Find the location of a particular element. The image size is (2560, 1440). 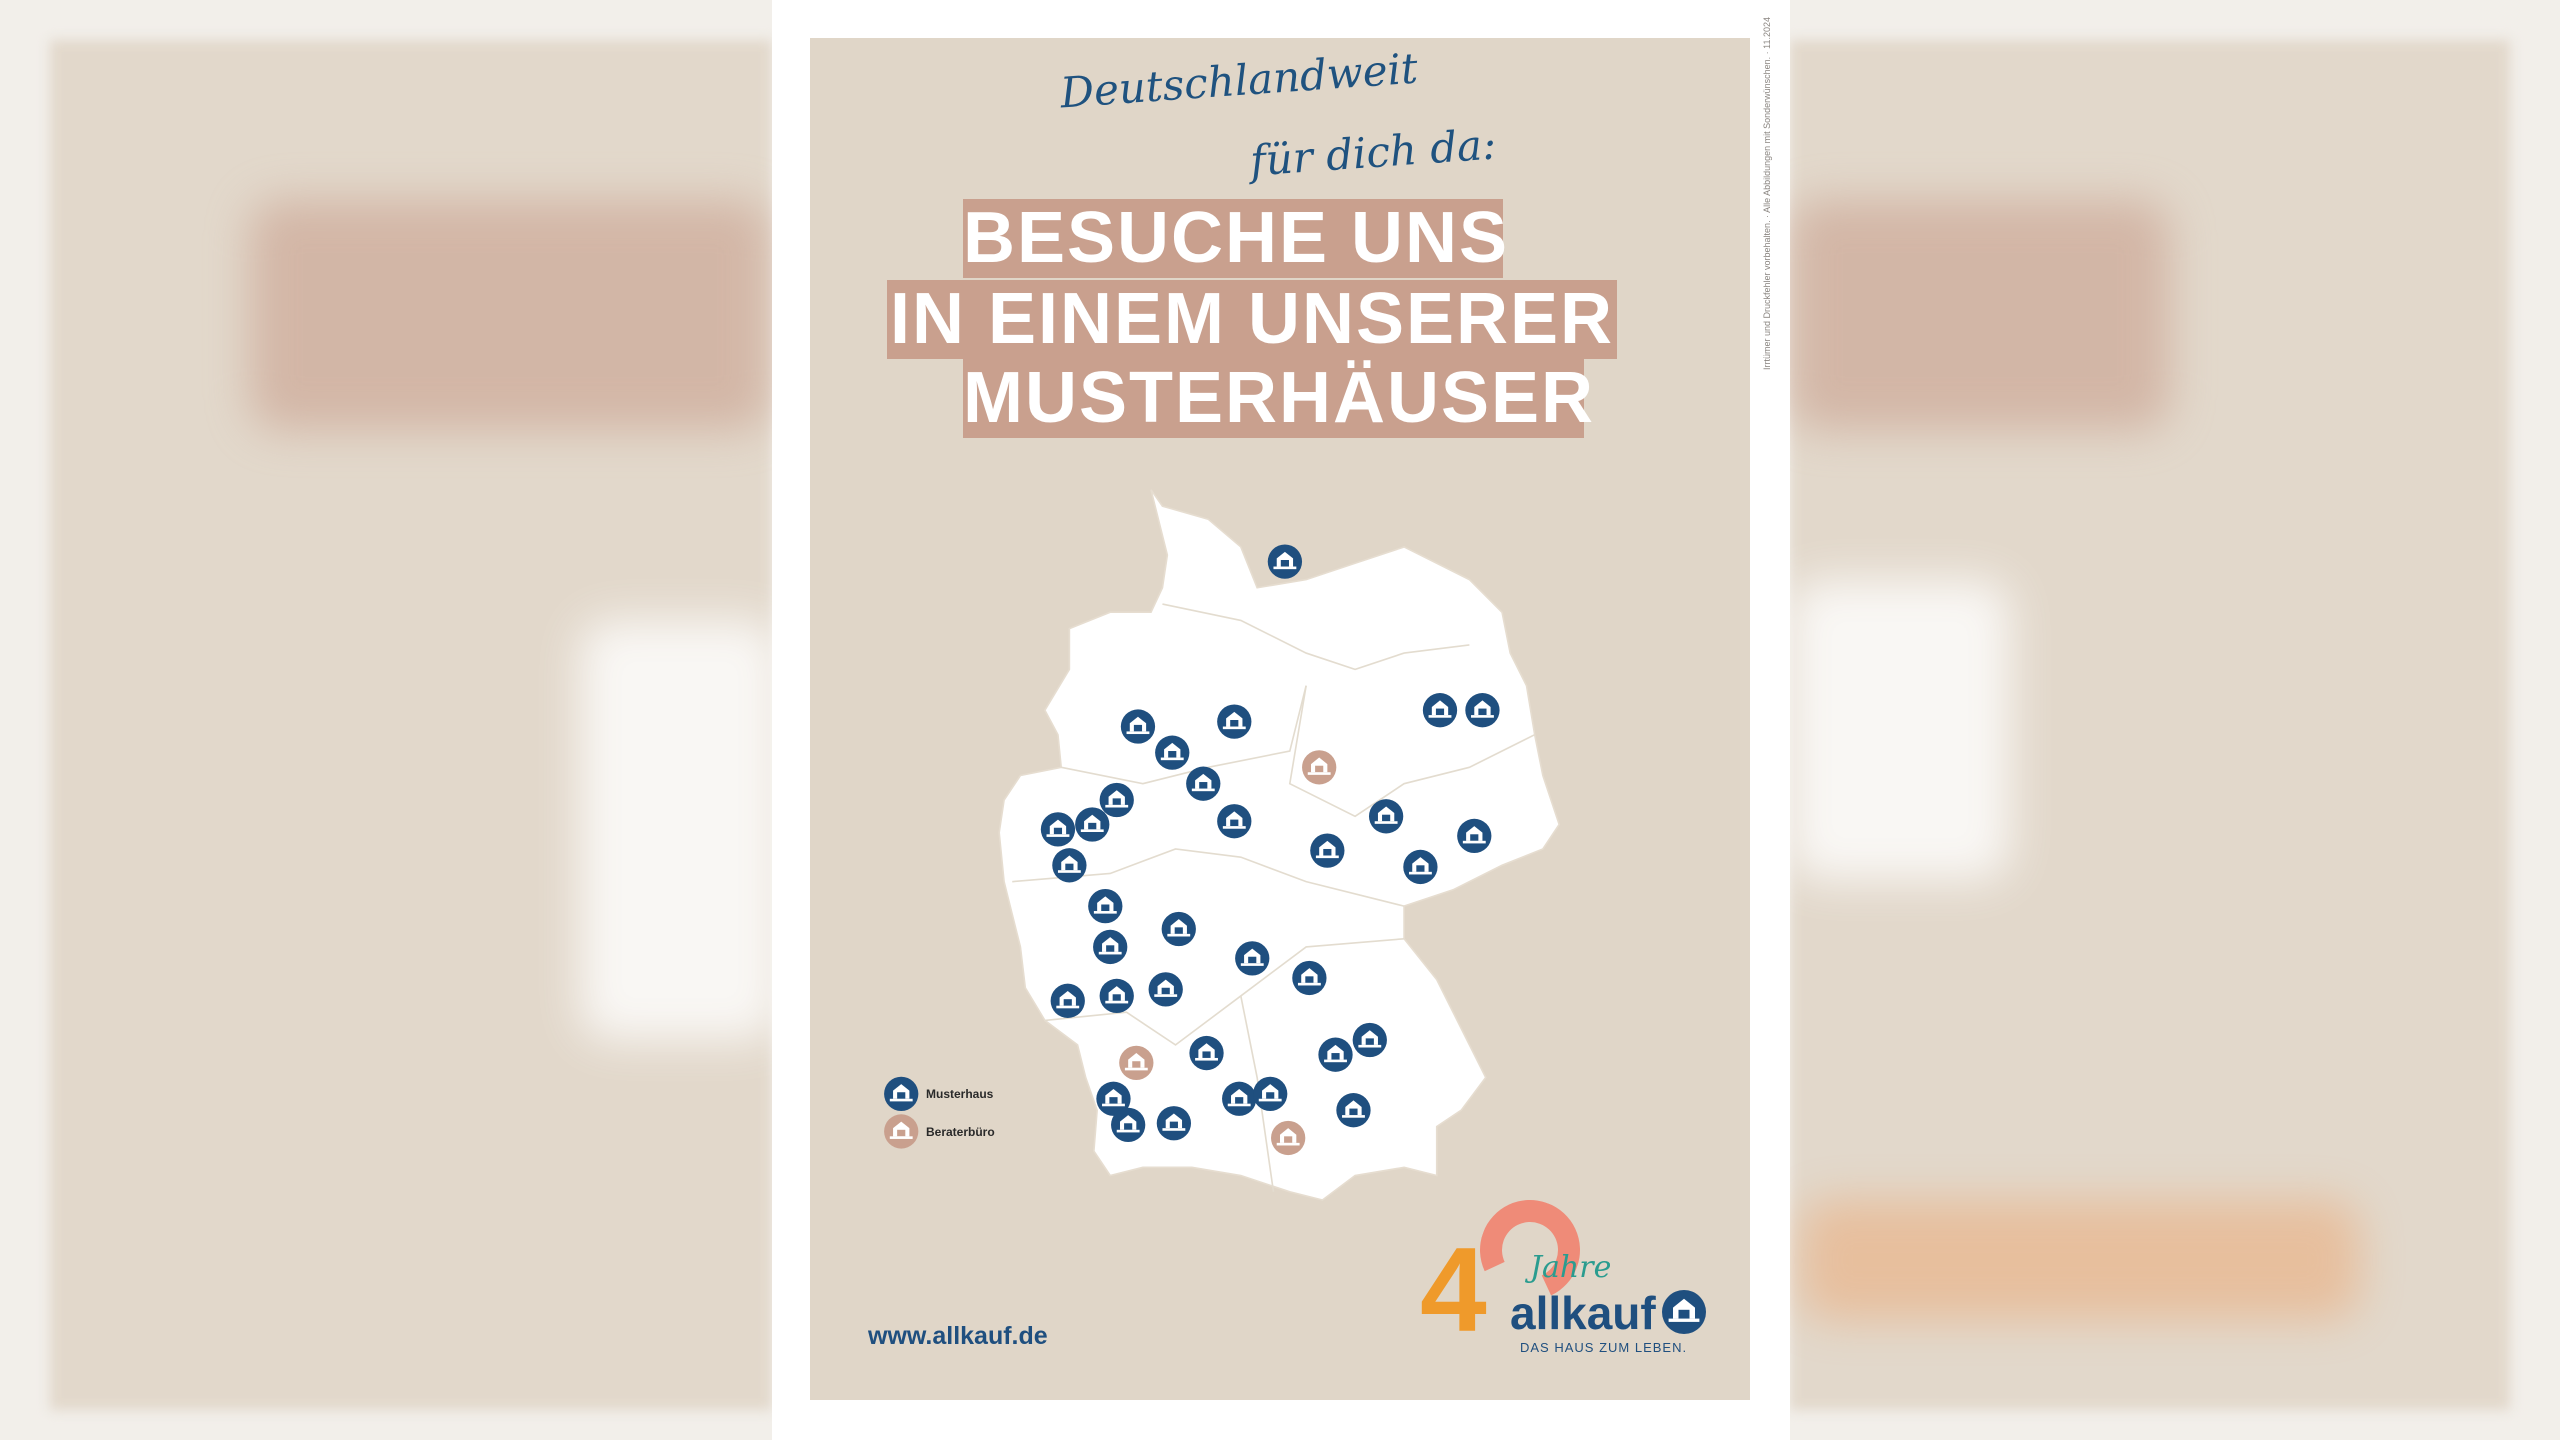

allkauf-40-jahre-logo: 4 Jahre allkauf DAS HAUS ZUM LEBEN. is located at coordinates (1560, 1272).